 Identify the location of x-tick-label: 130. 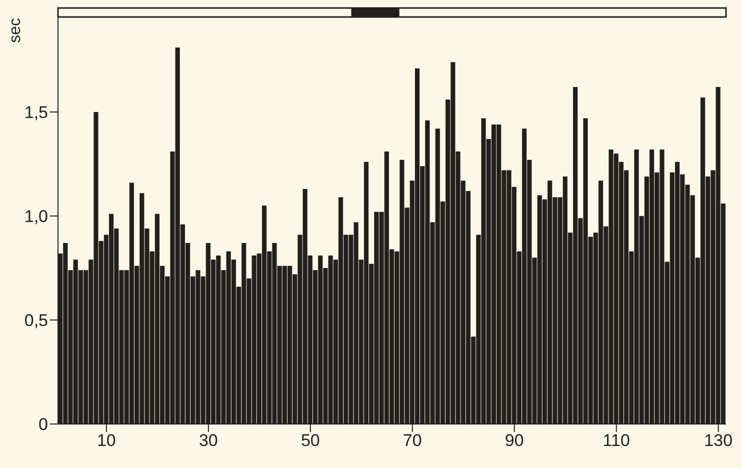
(718, 440).